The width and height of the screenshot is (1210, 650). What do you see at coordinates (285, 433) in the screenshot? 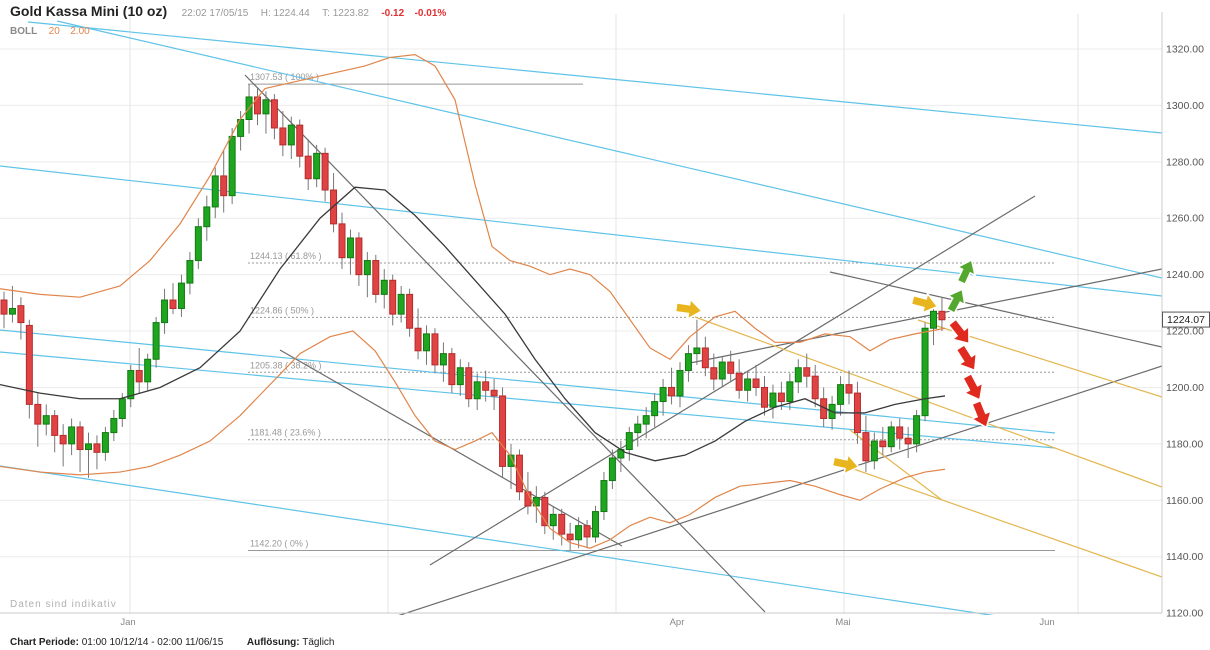
I see `fib-level-label: 1181.48 ( 23.6% )` at bounding box center [285, 433].